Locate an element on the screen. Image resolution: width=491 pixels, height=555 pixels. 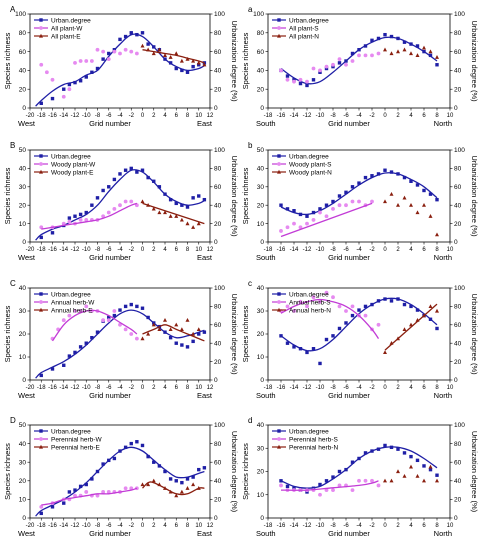
x-tick-label: -8 is located at coordinates (333, 250).